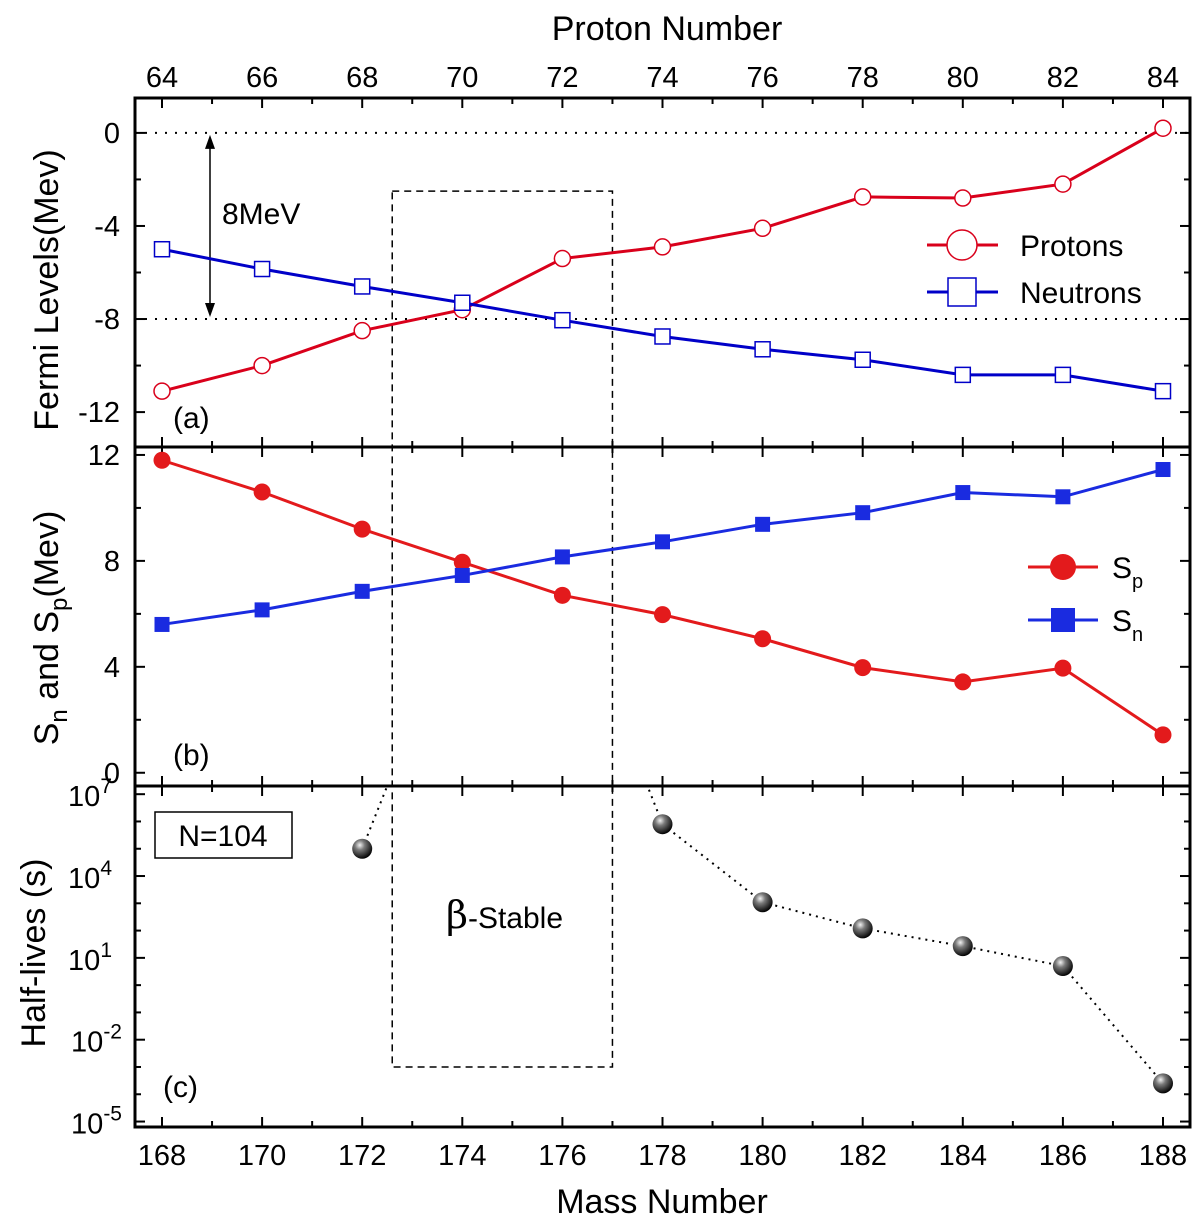 Image resolution: width=1200 pixels, height=1227 pixels. I want to click on x-tick-label: 180, so click(762, 1156).